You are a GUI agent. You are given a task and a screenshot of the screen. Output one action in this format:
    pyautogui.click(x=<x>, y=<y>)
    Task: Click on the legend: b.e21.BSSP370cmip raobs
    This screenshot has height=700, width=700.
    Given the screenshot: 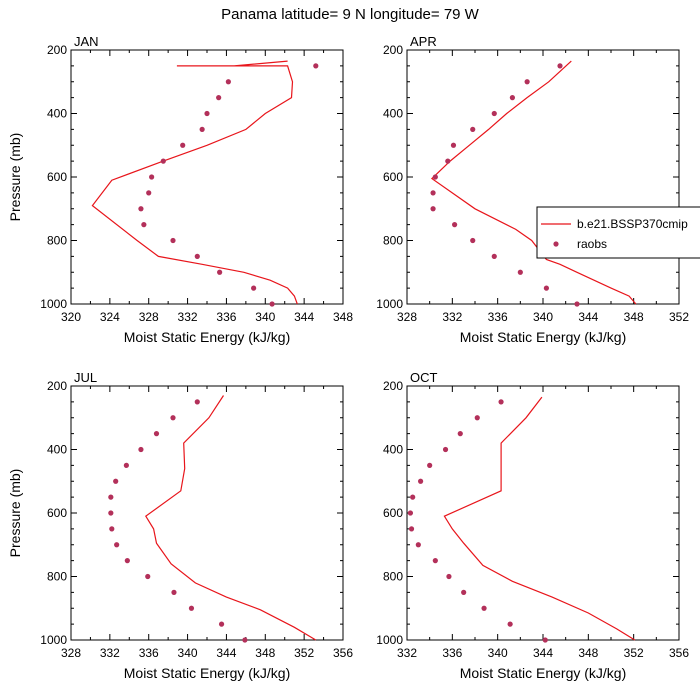 What is the action you would take?
    pyautogui.click(x=618, y=232)
    